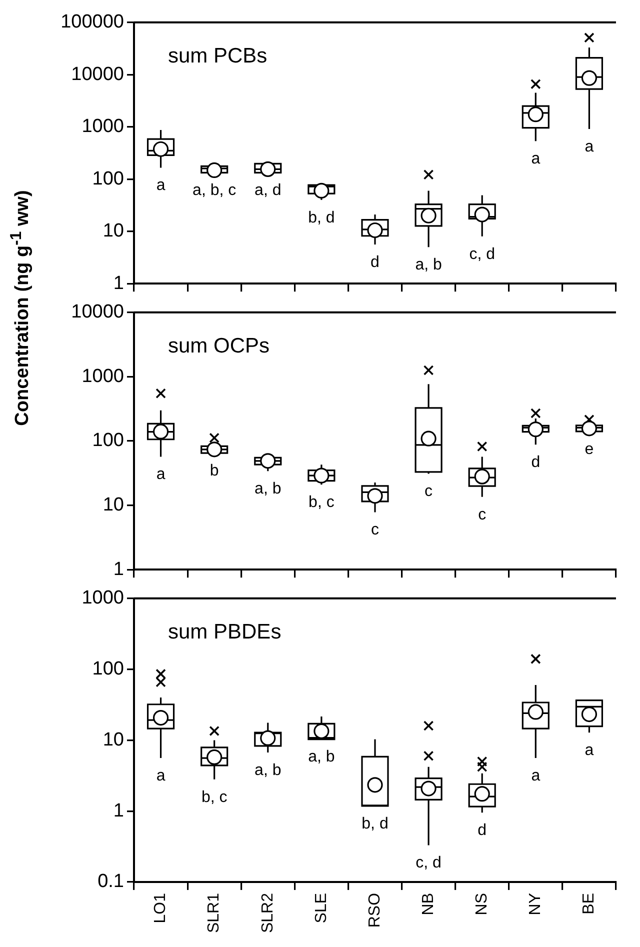 The height and width of the screenshot is (947, 640). What do you see at coordinates (268, 191) in the screenshot?
I see `annotation: a, d` at bounding box center [268, 191].